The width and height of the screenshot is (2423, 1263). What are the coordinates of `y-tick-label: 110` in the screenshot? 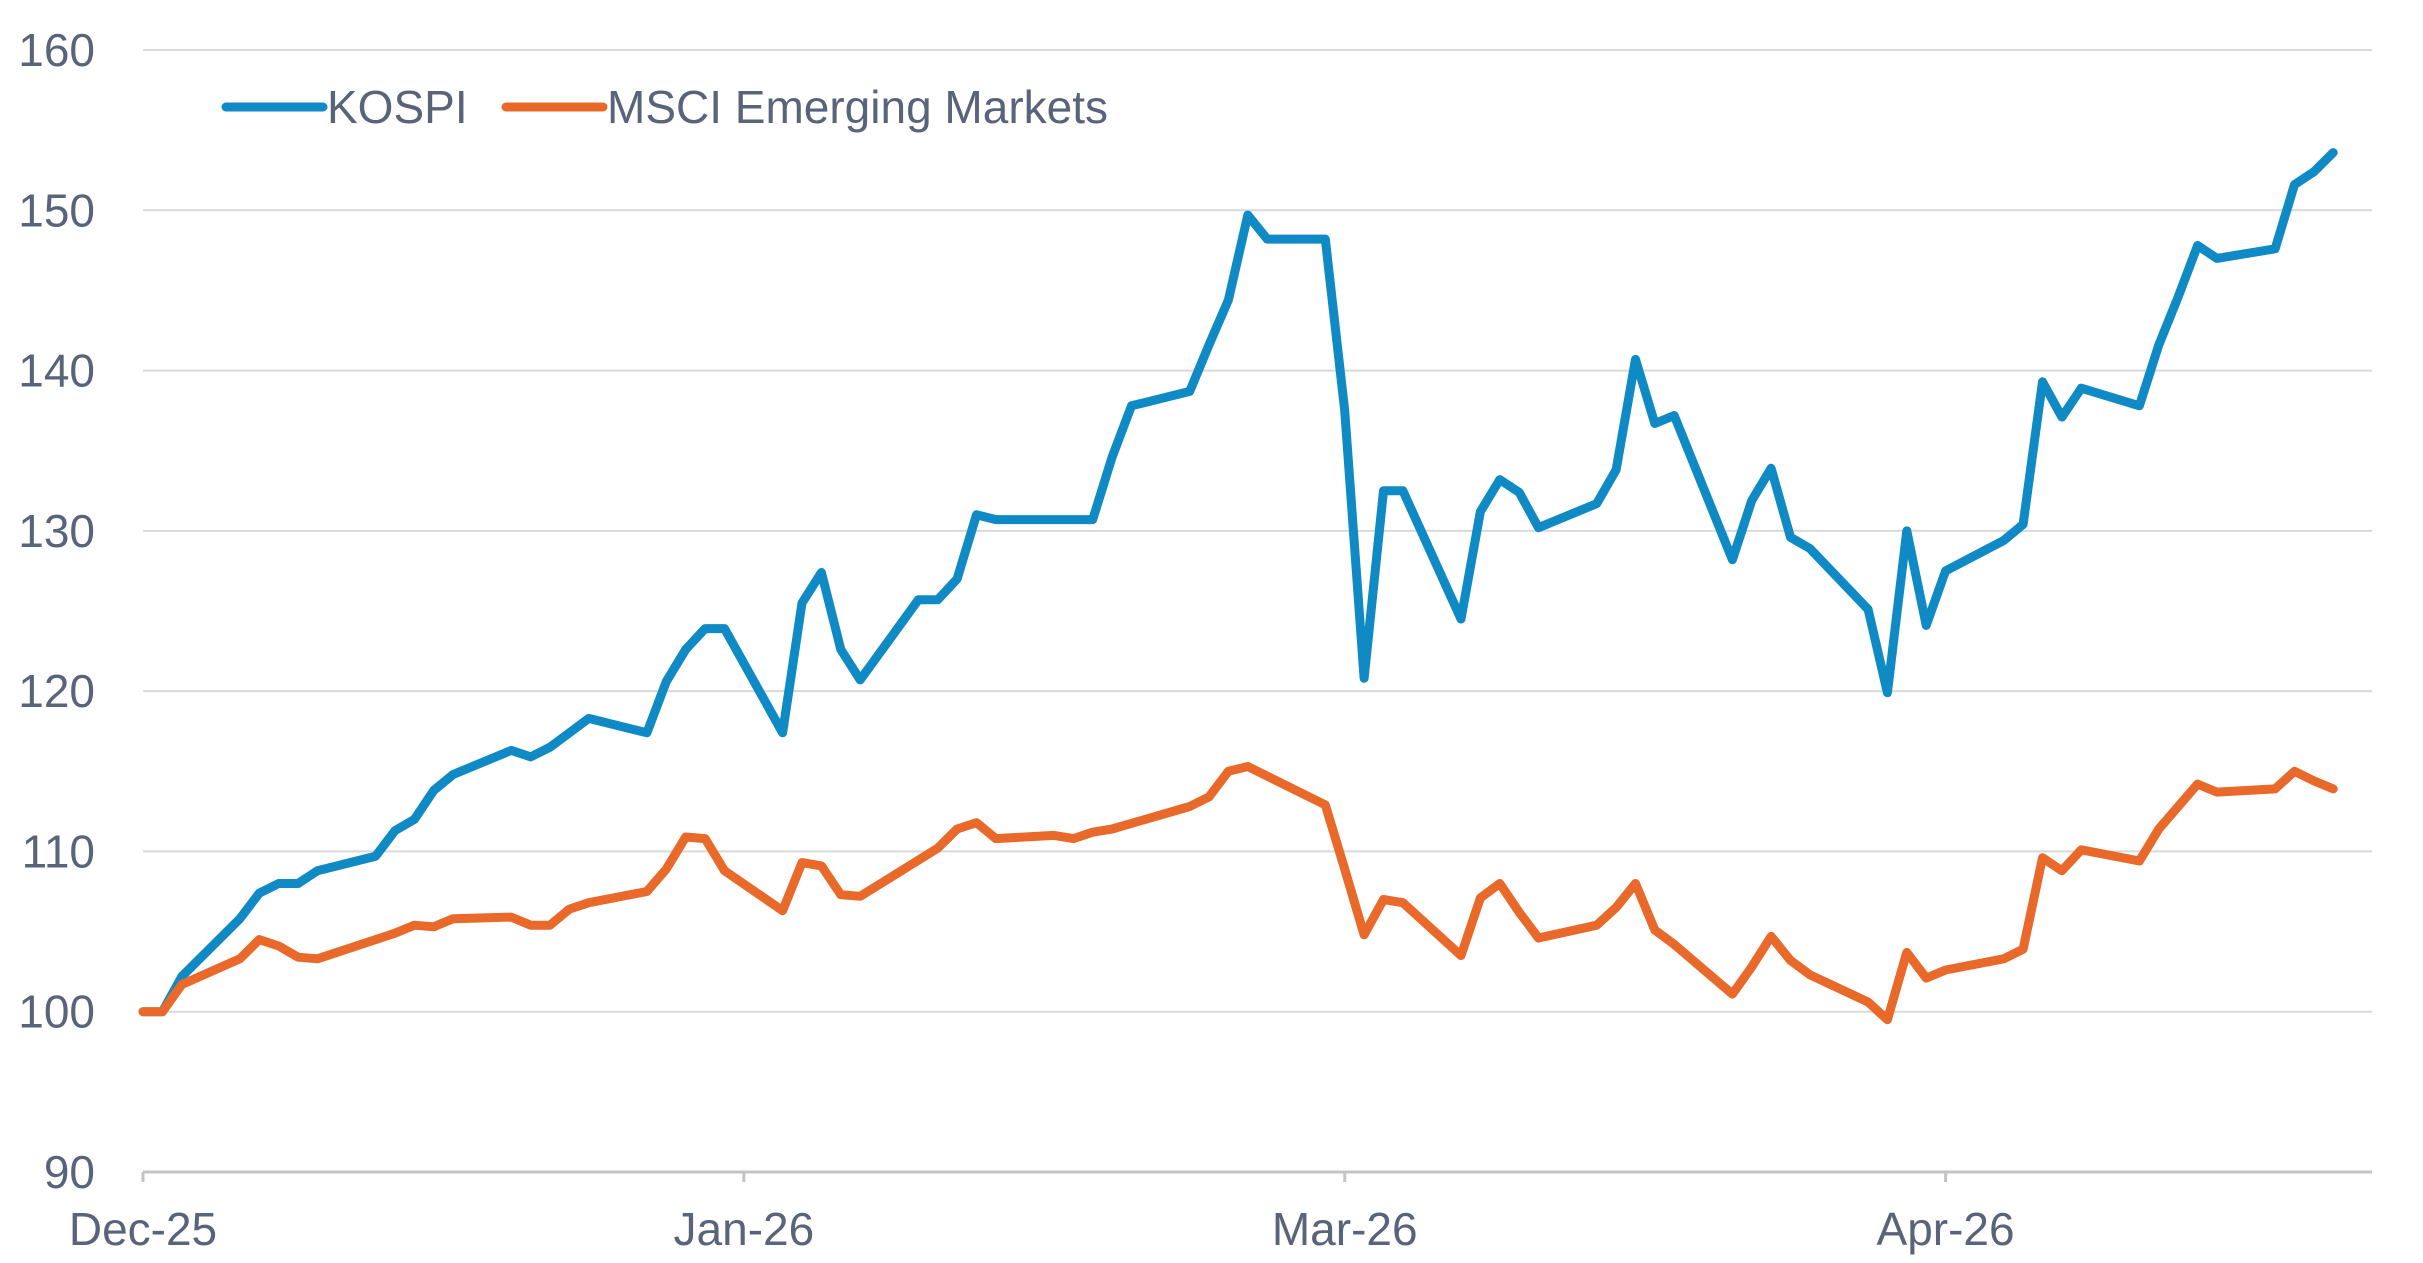 It's located at (58, 851).